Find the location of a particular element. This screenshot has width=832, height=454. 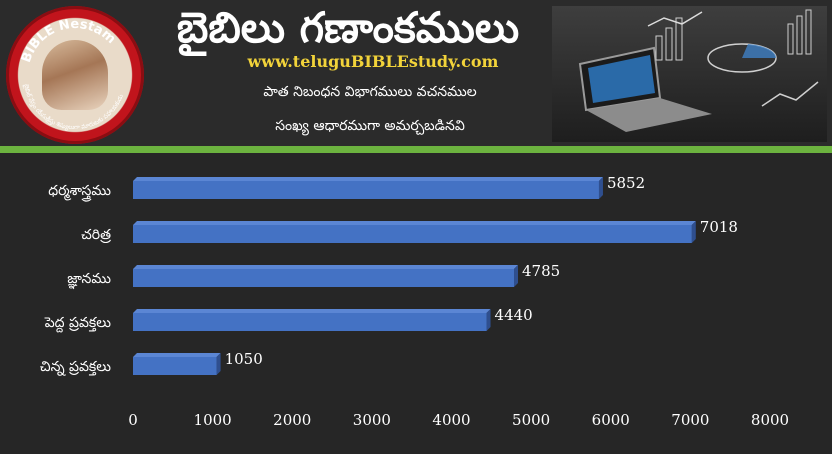

svg-text: BIBLE Nestam is located at coordinates (68, 41).